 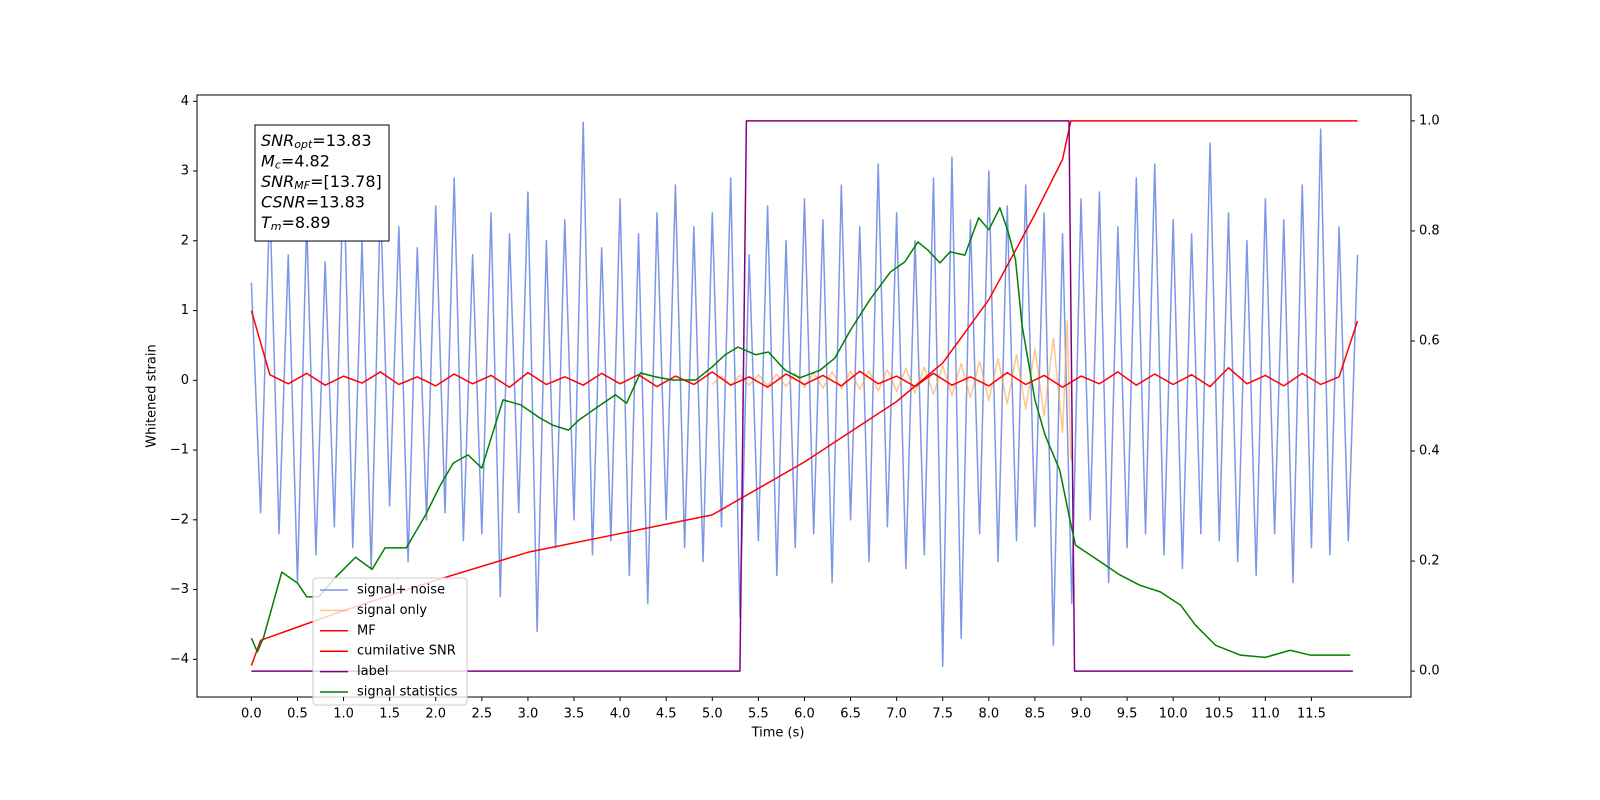 What do you see at coordinates (185, 101) in the screenshot?
I see `y-tick-label: 4` at bounding box center [185, 101].